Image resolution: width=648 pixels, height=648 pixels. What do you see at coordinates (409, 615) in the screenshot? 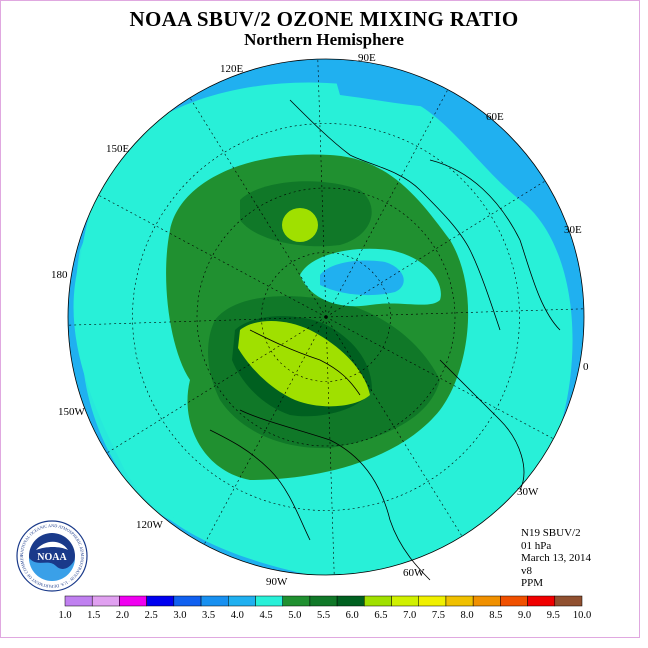
I see `colorbar-label: 7.0` at bounding box center [409, 615].